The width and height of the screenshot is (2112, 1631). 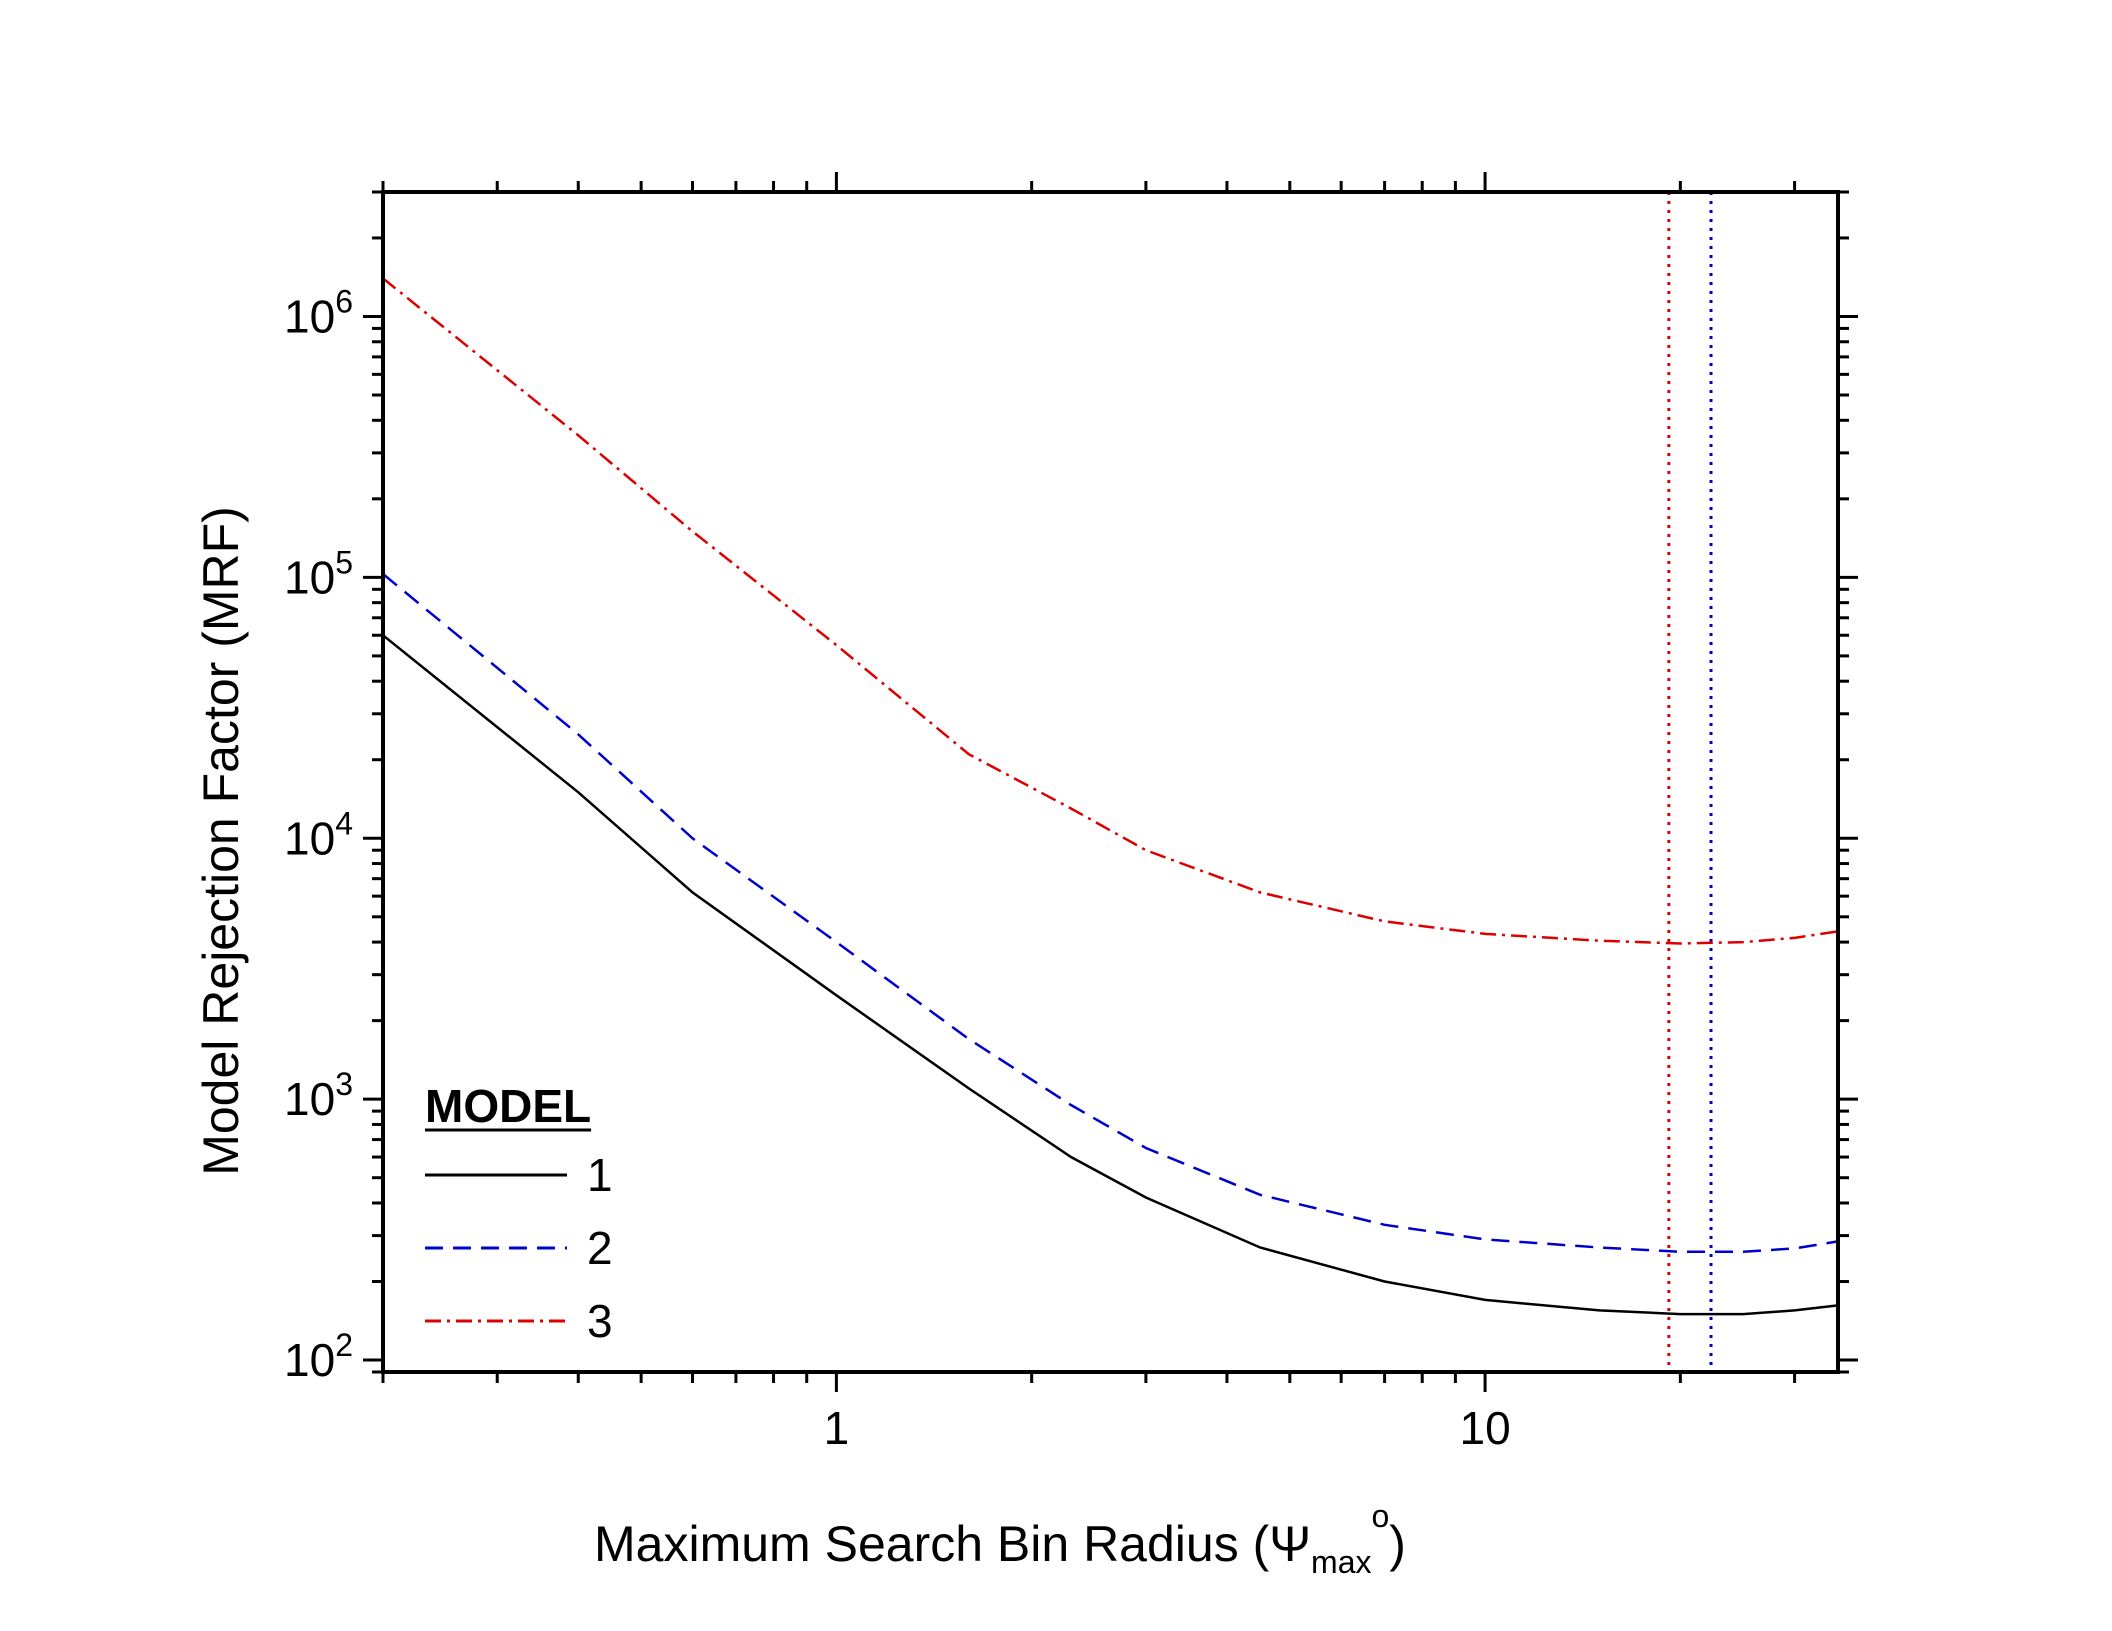 I want to click on legend-label-1: 1, so click(x=600, y=1175).